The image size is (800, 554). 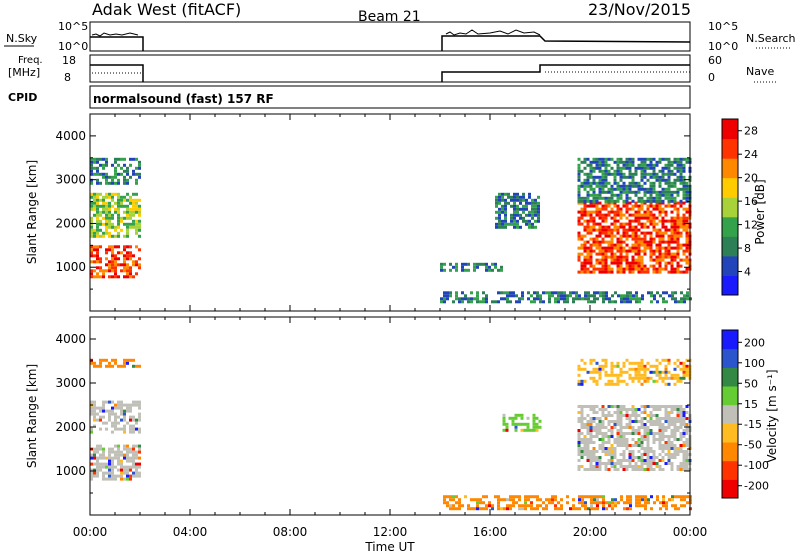 I want to click on freq-label-1: Freq., so click(x=30, y=60).